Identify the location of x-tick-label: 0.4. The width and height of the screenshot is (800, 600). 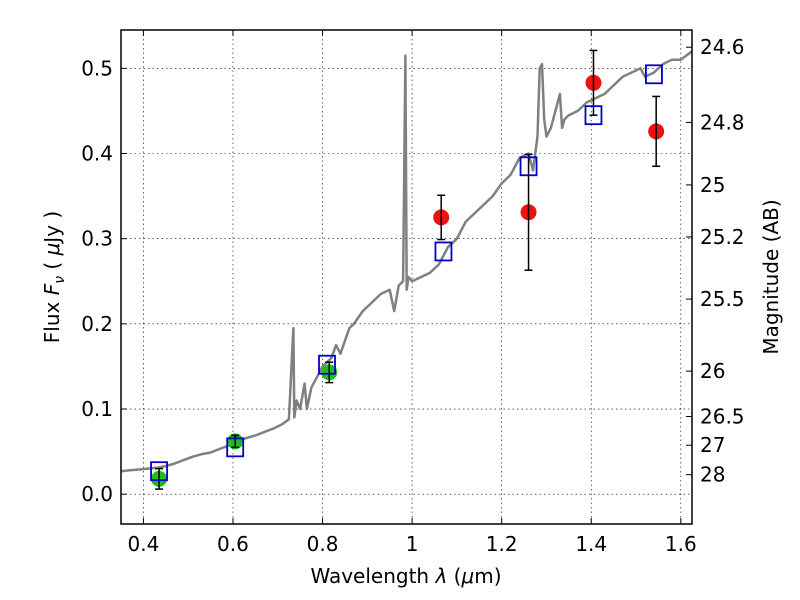
(143, 544).